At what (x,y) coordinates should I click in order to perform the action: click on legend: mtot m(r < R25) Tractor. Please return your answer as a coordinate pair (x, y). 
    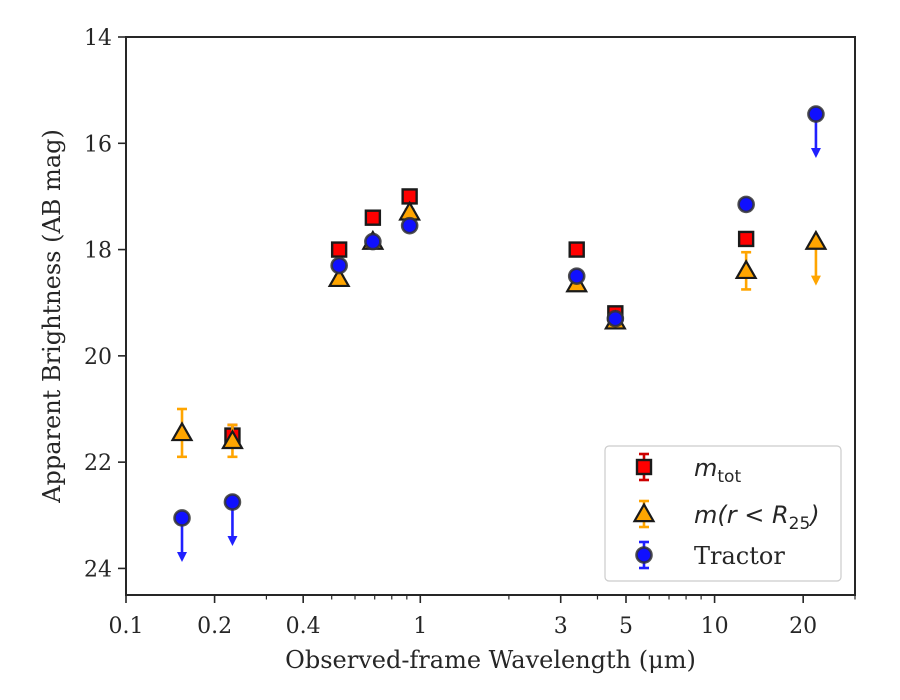
    Looking at the image, I should click on (723, 513).